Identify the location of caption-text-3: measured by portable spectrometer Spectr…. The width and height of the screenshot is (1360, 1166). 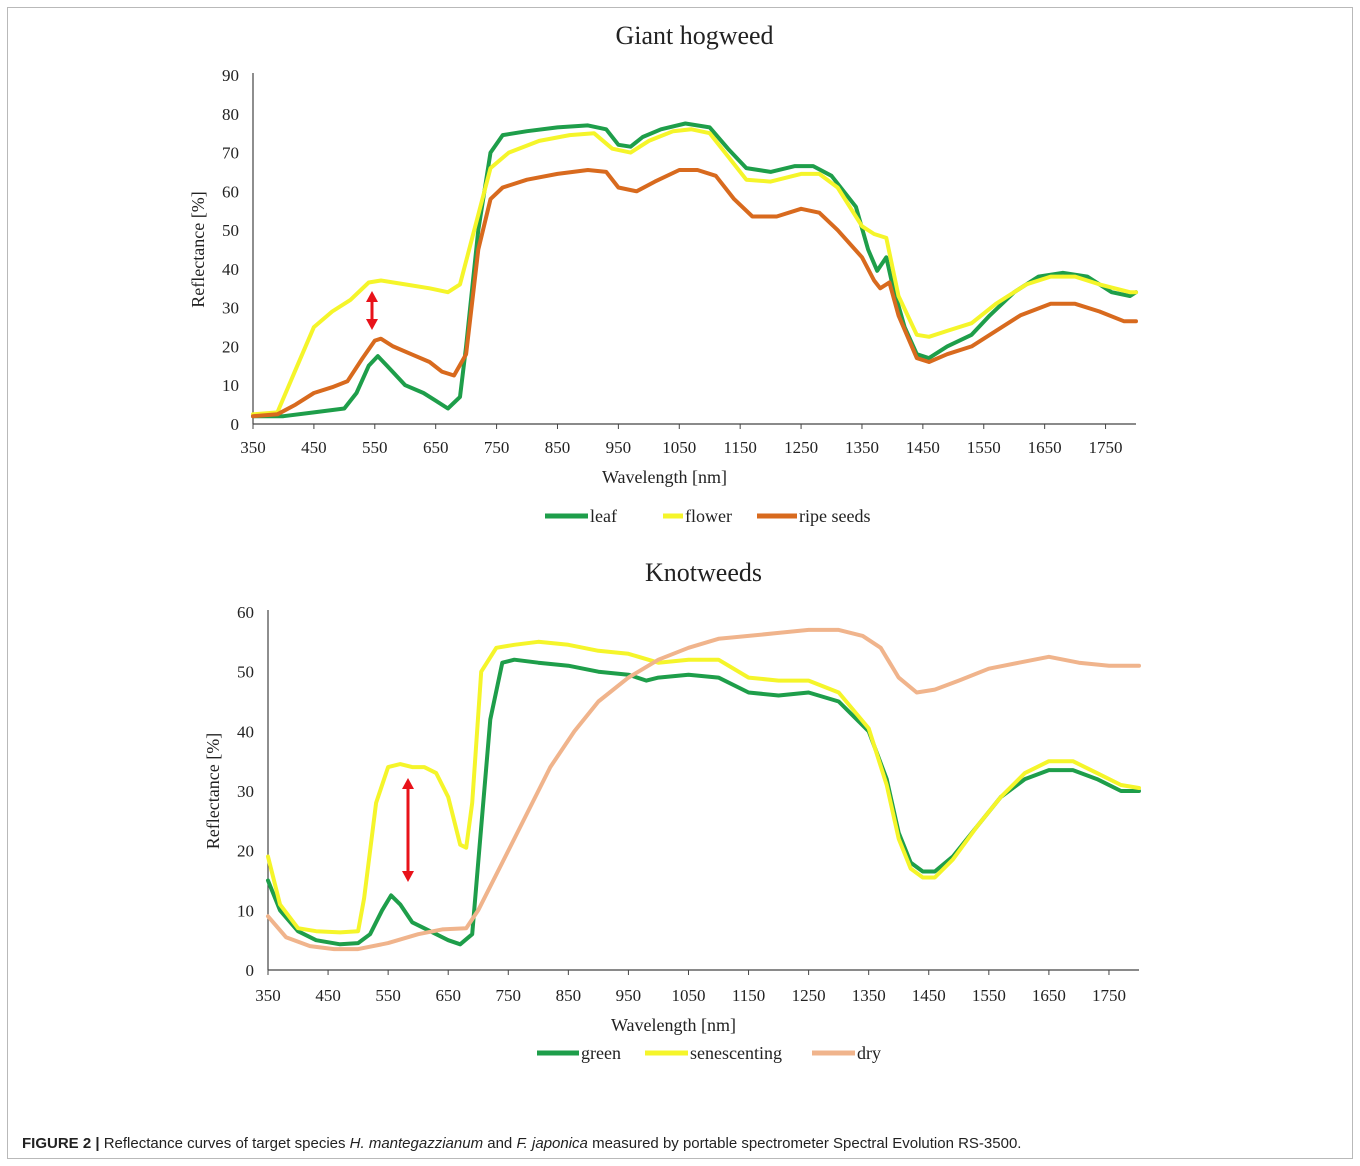
(804, 1143).